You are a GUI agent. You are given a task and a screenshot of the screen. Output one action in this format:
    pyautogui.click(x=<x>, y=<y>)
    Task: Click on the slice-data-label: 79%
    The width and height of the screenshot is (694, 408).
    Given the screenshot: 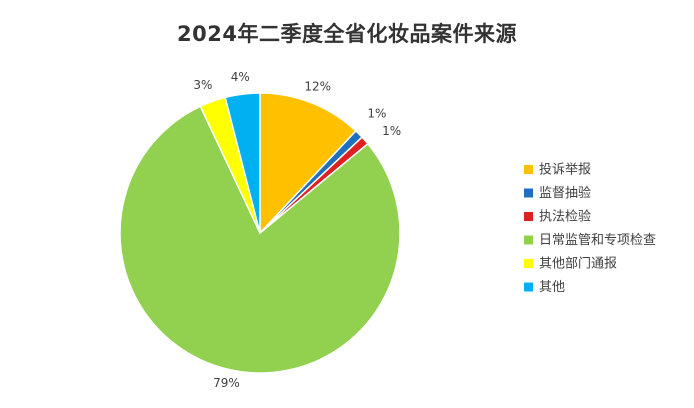 What is the action you would take?
    pyautogui.click(x=226, y=383)
    